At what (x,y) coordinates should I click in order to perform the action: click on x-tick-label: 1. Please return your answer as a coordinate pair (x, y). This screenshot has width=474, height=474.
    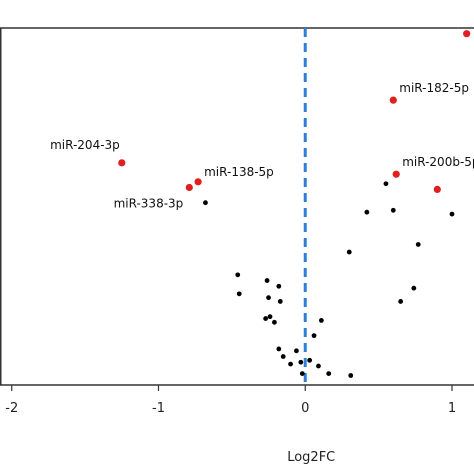
    Looking at the image, I should click on (452, 408).